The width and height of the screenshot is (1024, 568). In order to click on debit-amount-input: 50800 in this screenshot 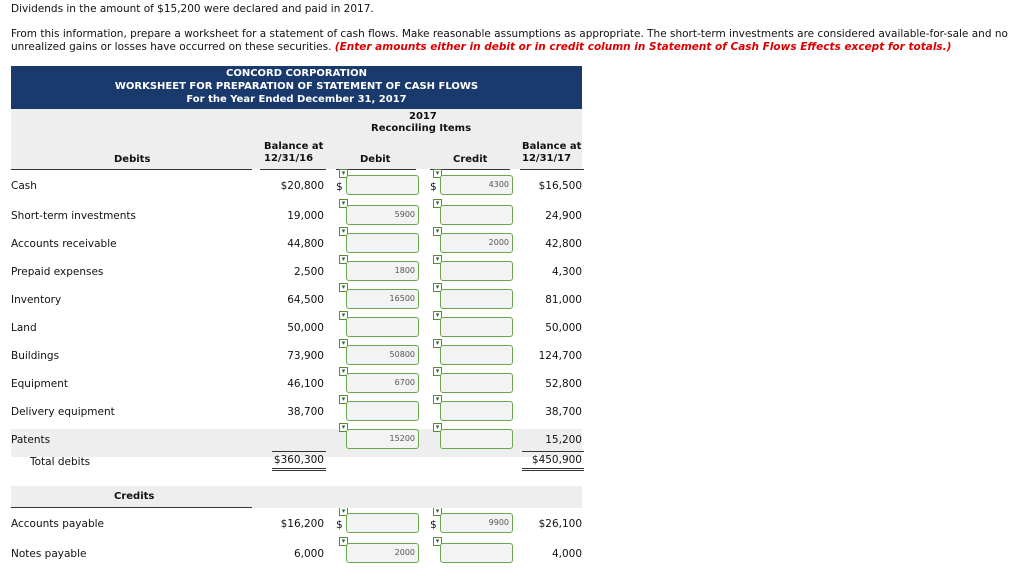, I will do `click(382, 355)`.